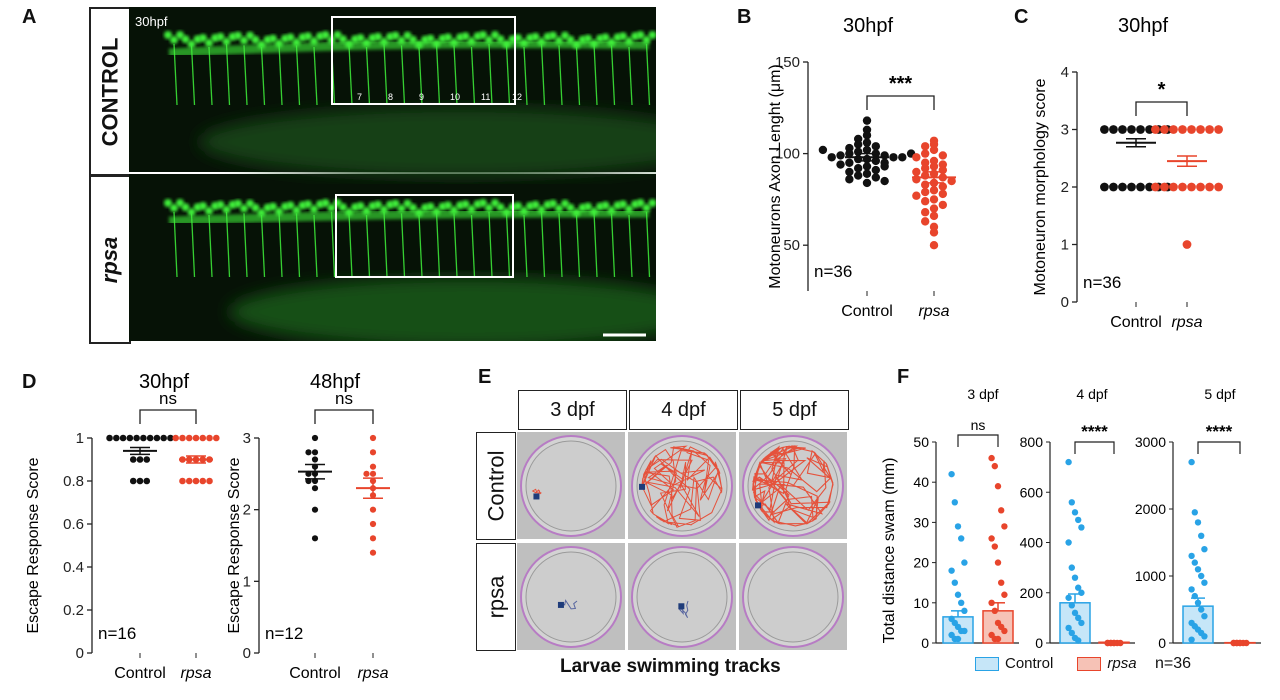  What do you see at coordinates (982, 394) in the screenshot?
I see `chart-title: 3 dpf` at bounding box center [982, 394].